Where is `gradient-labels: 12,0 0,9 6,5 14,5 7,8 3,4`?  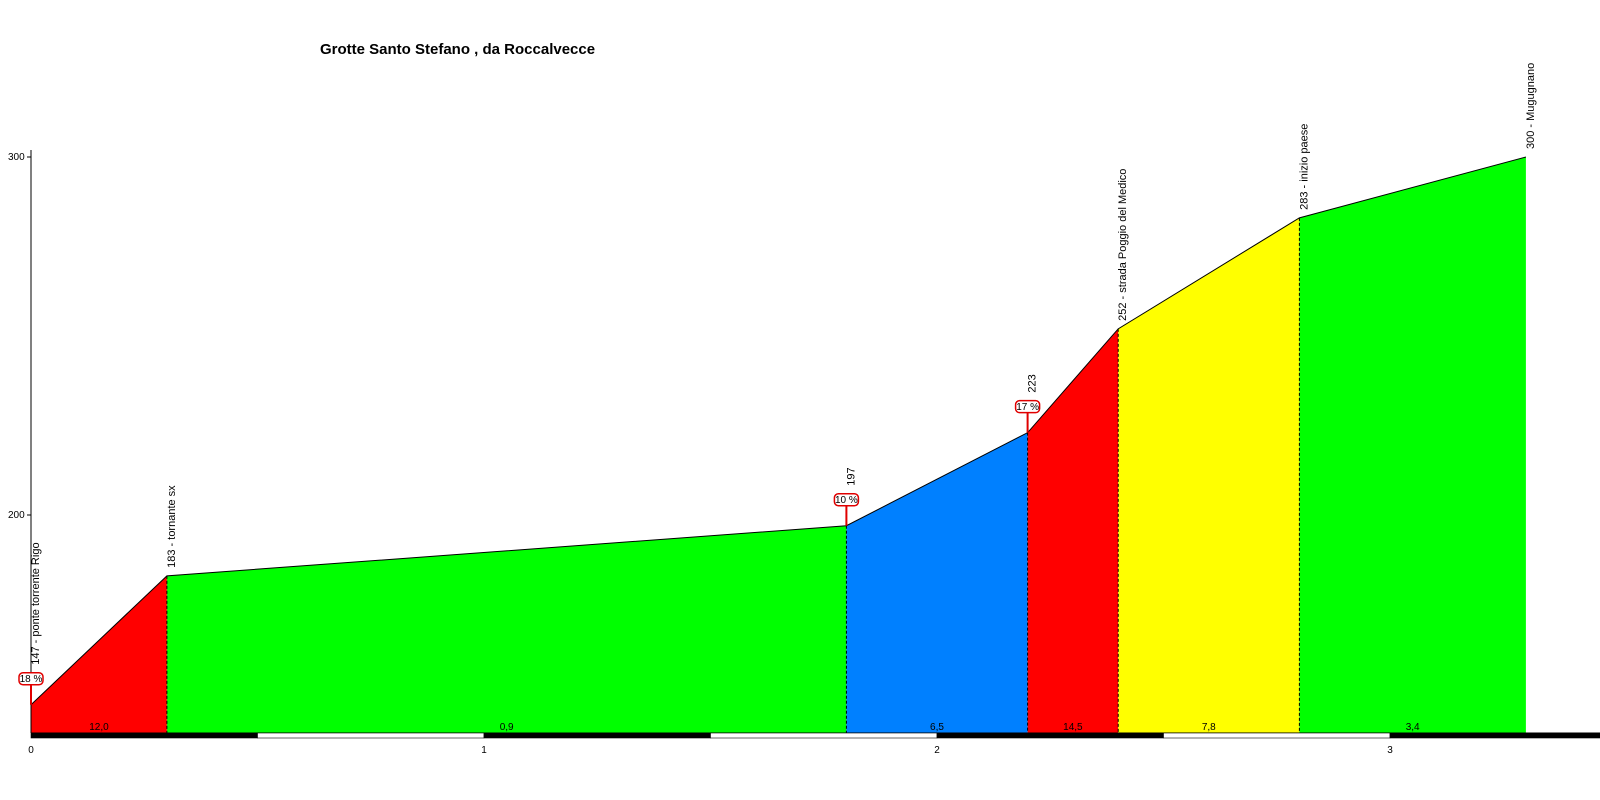
gradient-labels: 12,0 0,9 6,5 14,5 7,8 3,4 is located at coordinates (754, 727).